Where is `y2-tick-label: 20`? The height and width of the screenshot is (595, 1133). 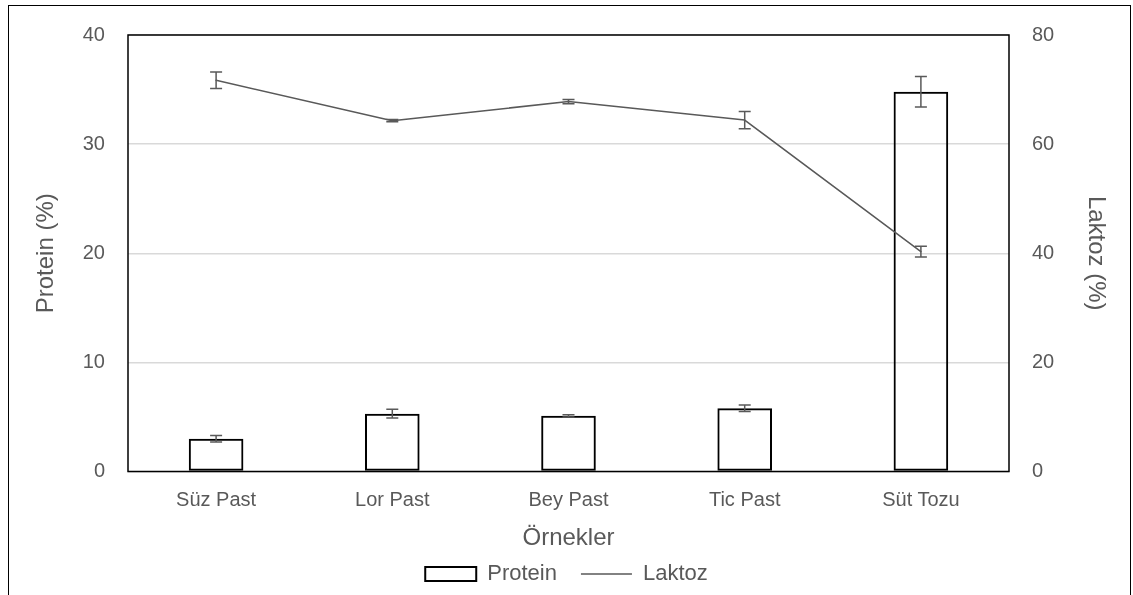
y2-tick-label: 20 is located at coordinates (1043, 360).